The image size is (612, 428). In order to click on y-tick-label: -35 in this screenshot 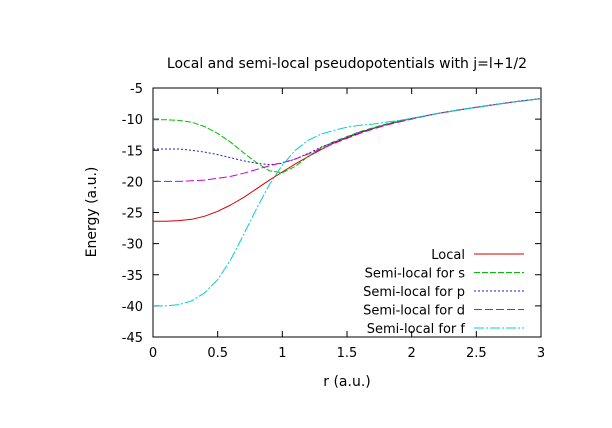, I will do `click(132, 276)`.